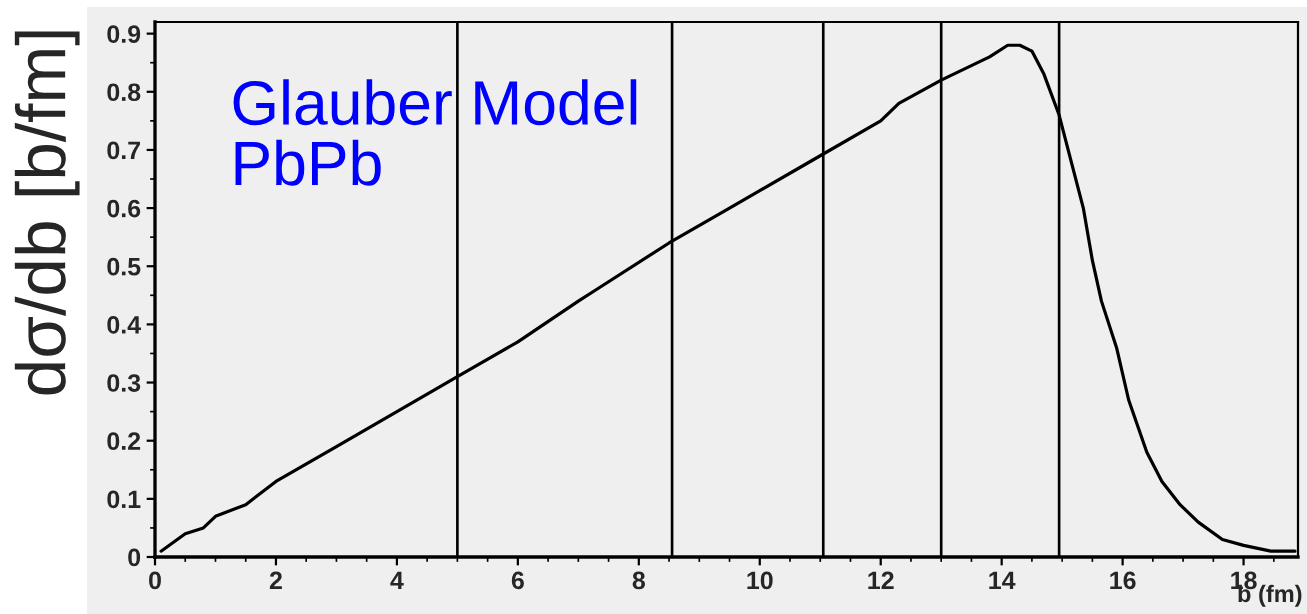  I want to click on x-tick-label: 0, so click(155, 580).